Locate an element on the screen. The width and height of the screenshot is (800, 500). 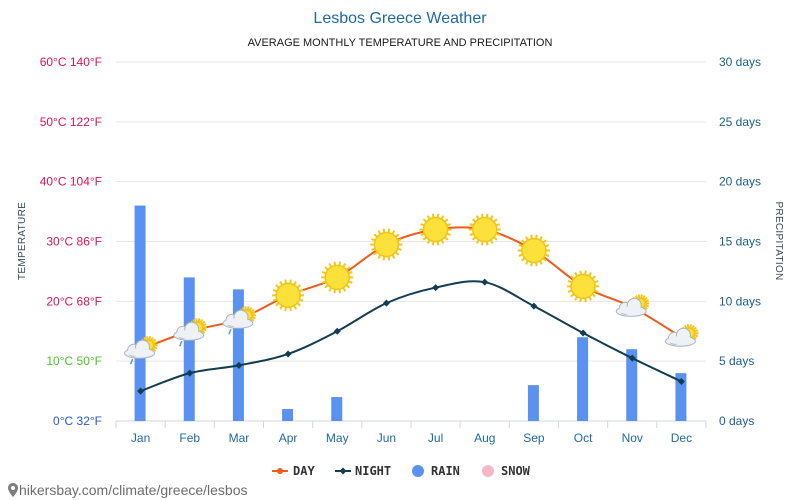
legend-rain-marker is located at coordinates (418, 471).